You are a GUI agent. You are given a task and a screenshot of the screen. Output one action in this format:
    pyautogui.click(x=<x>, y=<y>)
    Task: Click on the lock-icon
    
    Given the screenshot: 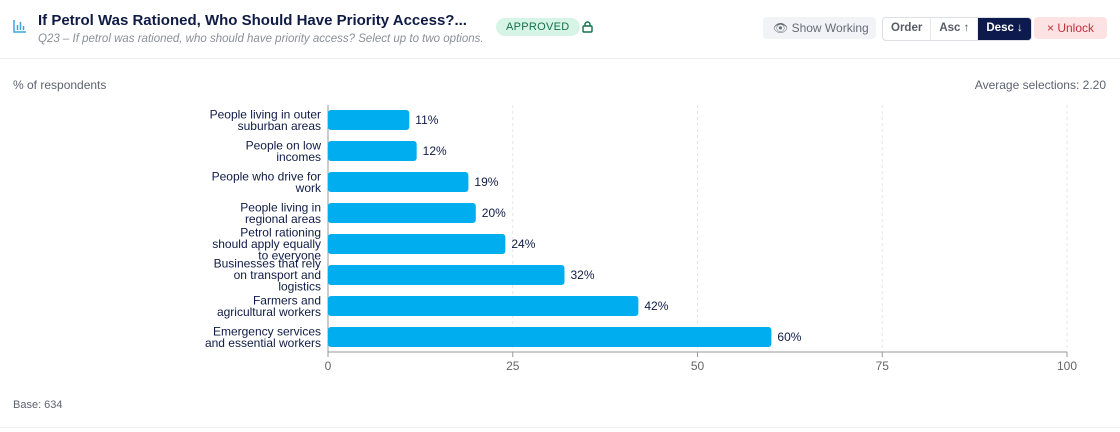 What is the action you would take?
    pyautogui.click(x=587, y=27)
    